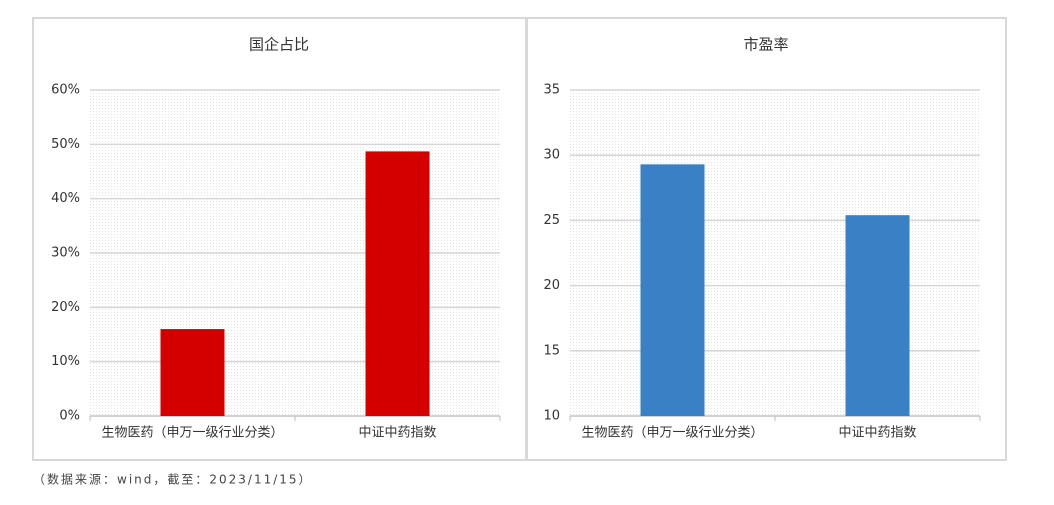 Image resolution: width=1054 pixels, height=505 pixels. What do you see at coordinates (551, 416) in the screenshot?
I see `y-tick-label: 10` at bounding box center [551, 416].